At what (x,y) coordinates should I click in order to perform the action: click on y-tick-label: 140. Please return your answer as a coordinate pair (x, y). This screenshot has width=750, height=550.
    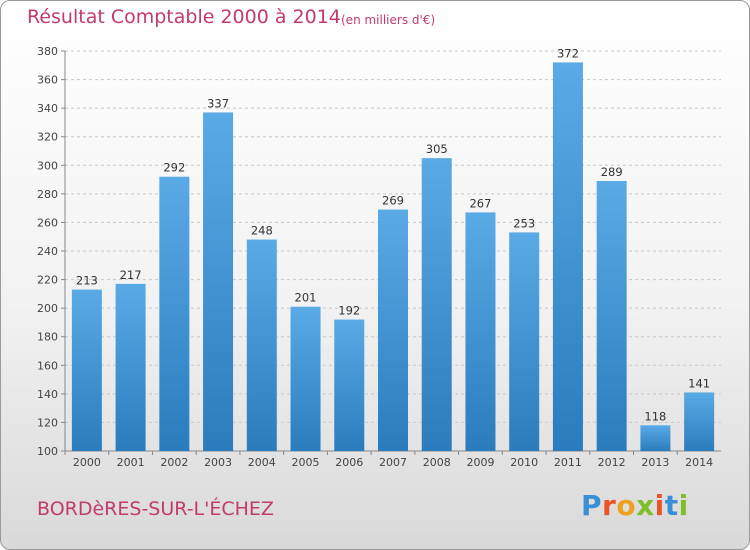
    Looking at the image, I should click on (47, 394).